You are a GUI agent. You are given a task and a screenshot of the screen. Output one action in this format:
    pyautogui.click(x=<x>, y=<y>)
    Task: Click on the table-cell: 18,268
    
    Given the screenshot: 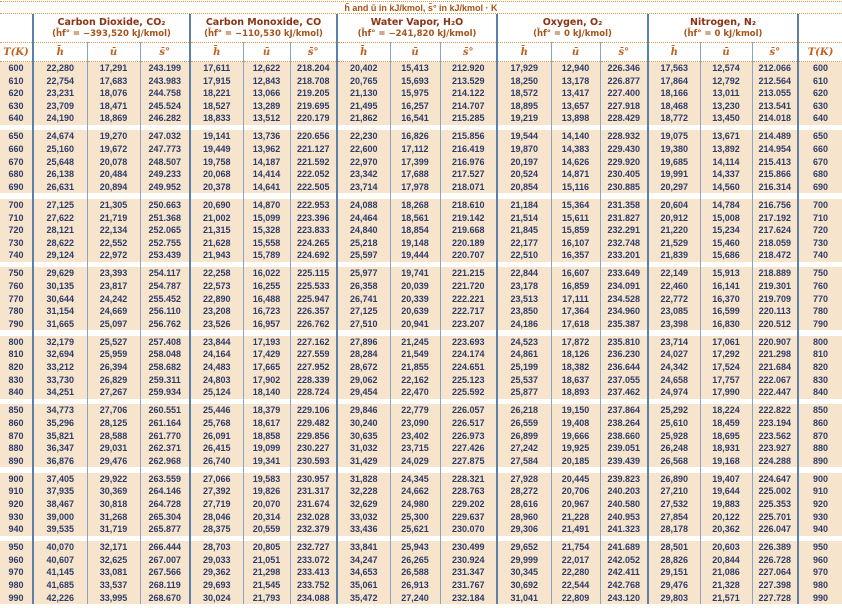 What is the action you would take?
    pyautogui.click(x=414, y=205)
    